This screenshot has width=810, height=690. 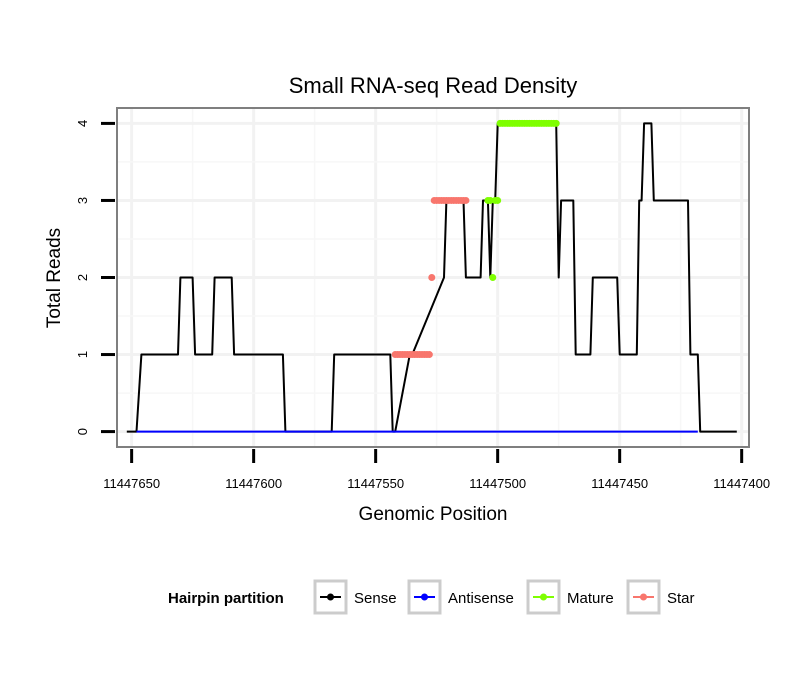 I want to click on x-tick-label: 11447550, so click(x=375, y=483).